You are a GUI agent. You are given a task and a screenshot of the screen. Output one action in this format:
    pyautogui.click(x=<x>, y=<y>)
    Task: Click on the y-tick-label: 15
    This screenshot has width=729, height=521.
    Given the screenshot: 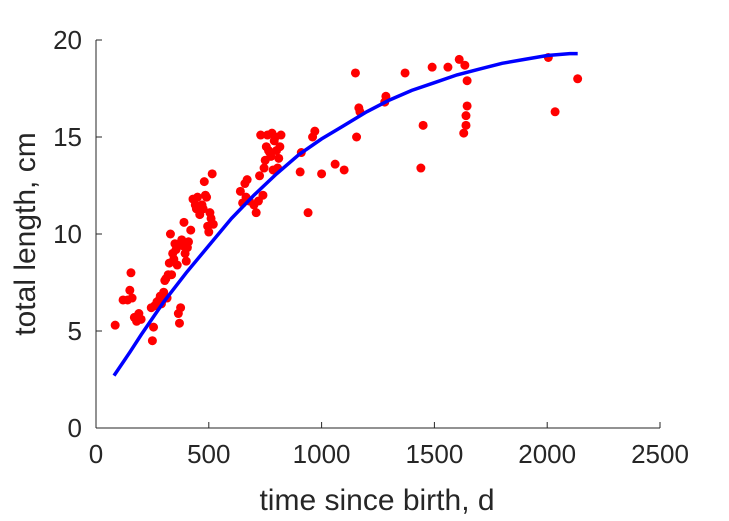 What is the action you would take?
    pyautogui.click(x=67, y=137)
    